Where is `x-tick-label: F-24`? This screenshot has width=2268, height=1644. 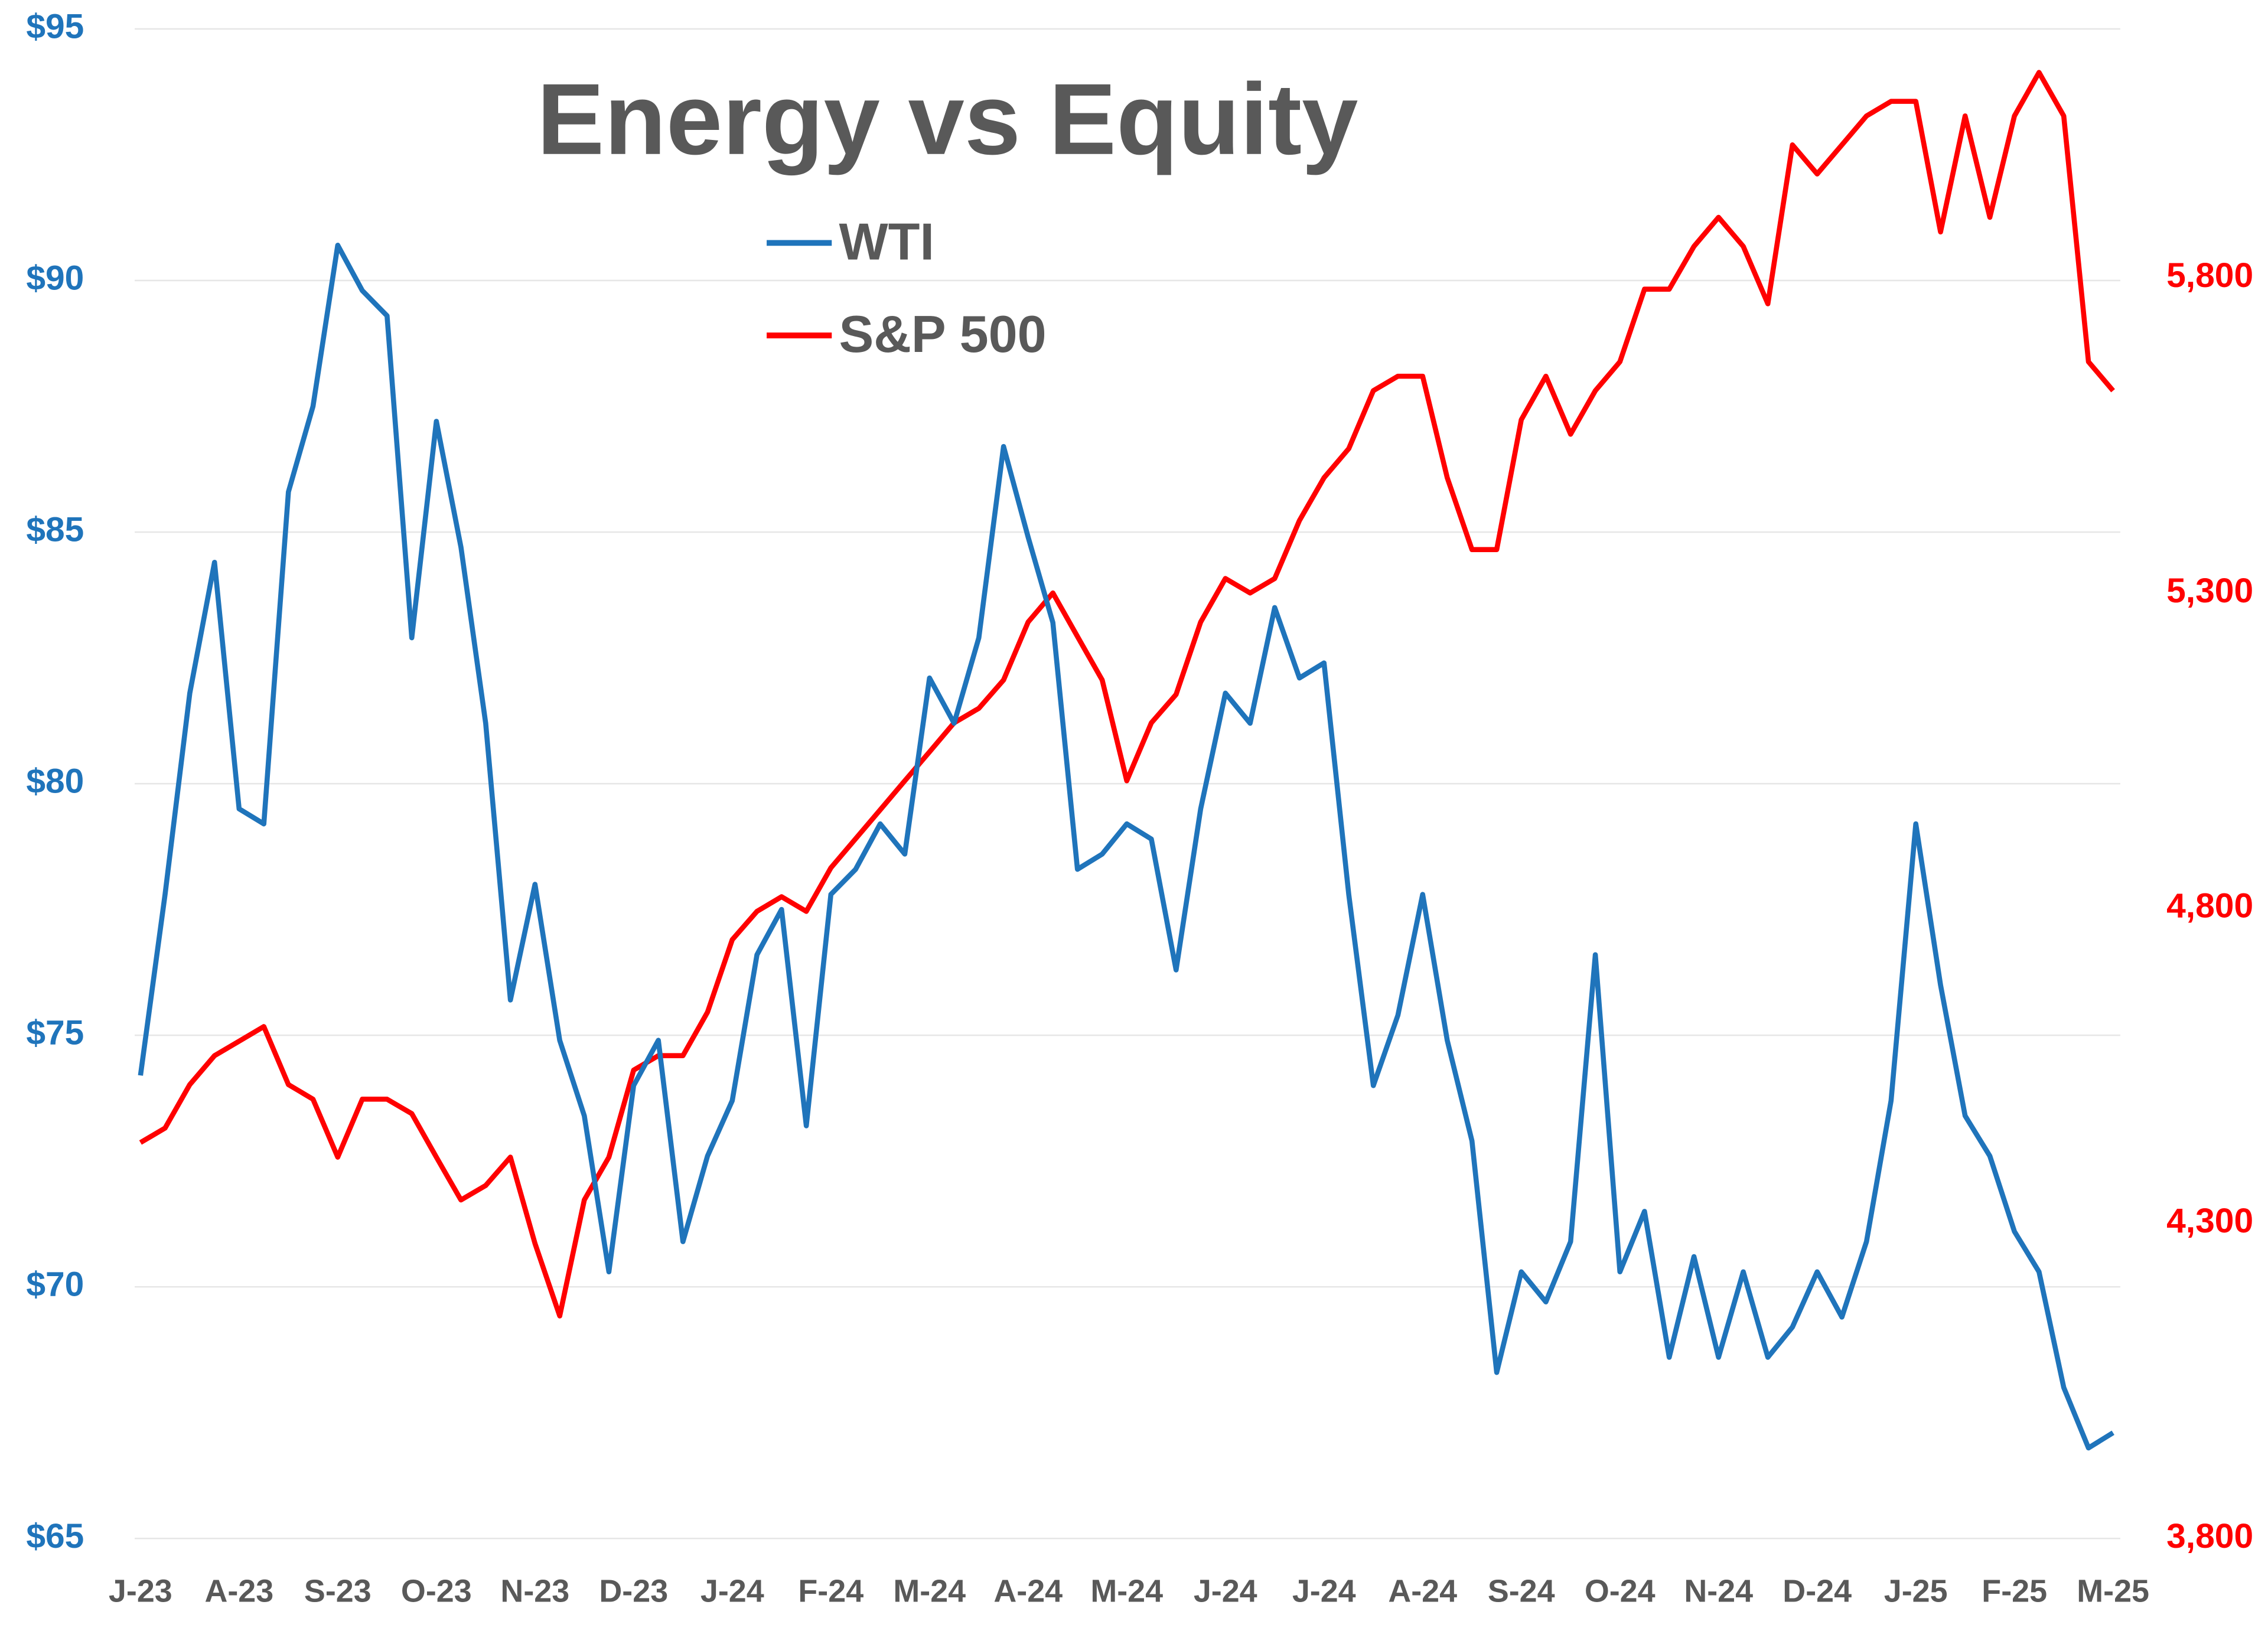 x-tick-label: F-24 is located at coordinates (830, 1592).